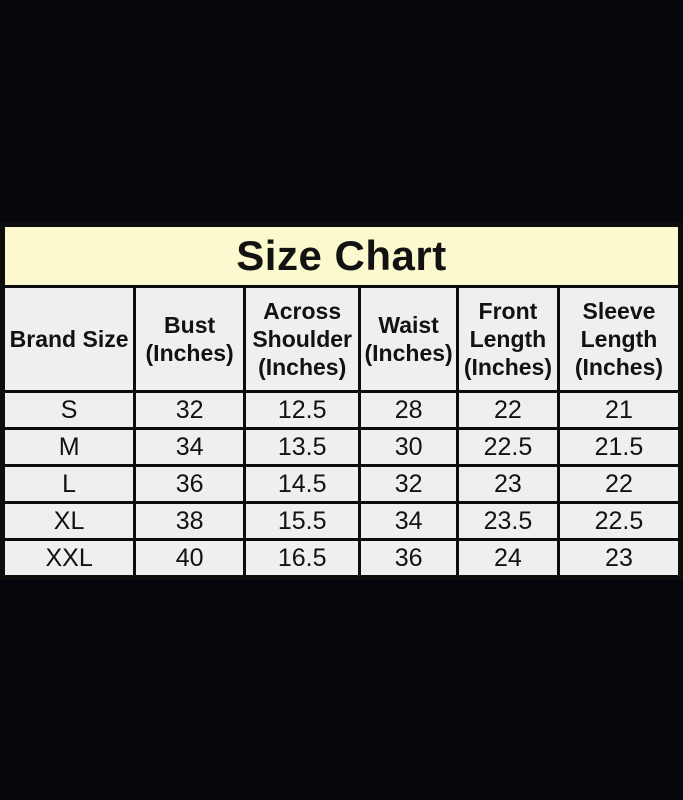  I want to click on table-cell: 13.5, so click(302, 447).